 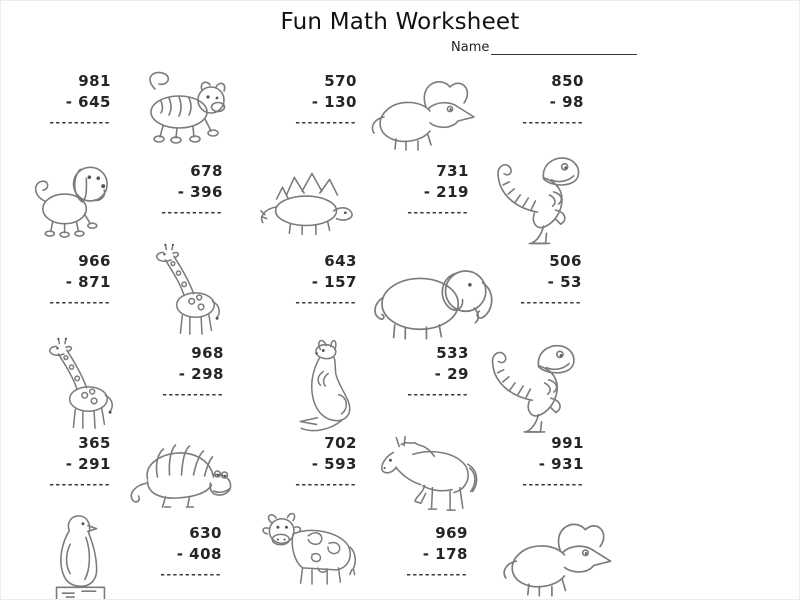 What do you see at coordinates (94, 261) in the screenshot?
I see `minuend: 966` at bounding box center [94, 261].